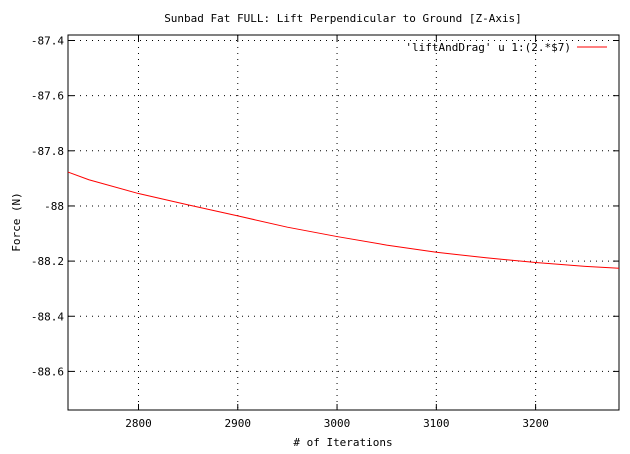 Image resolution: width=630 pixels, height=454 pixels. Describe the element at coordinates (342, 442) in the screenshot. I see `x-axis-label: # of Iterations` at that location.